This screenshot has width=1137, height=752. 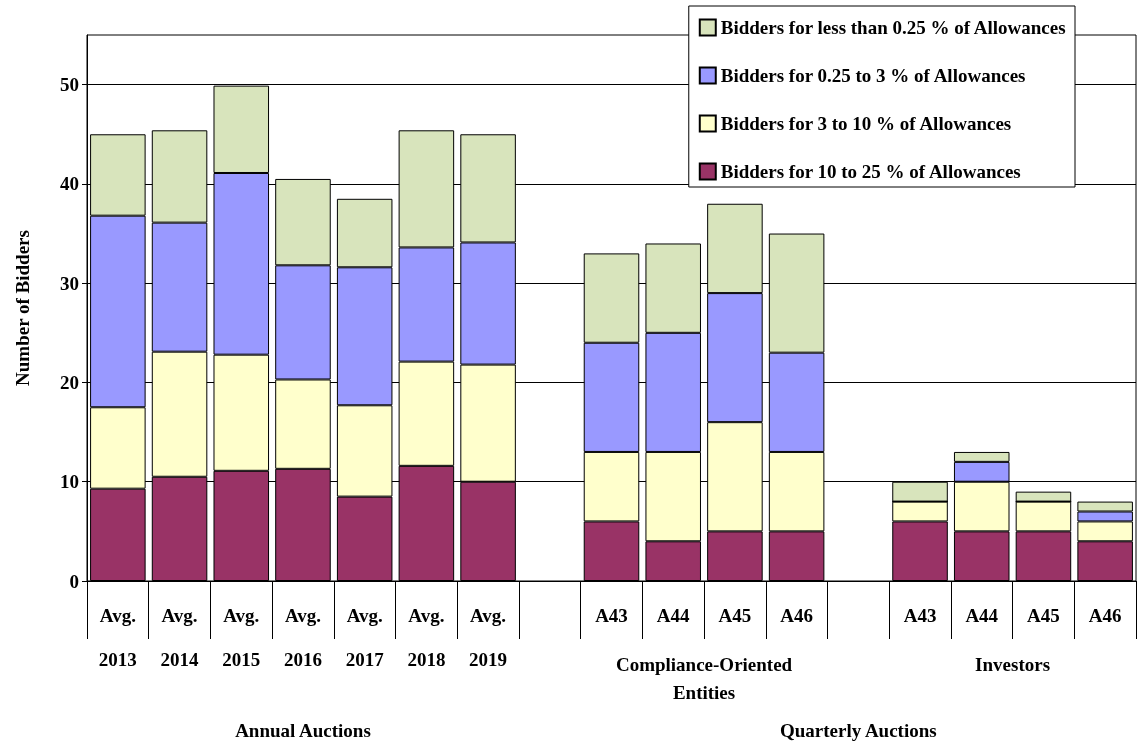 What do you see at coordinates (69, 283) in the screenshot?
I see `y-tick-label: 30` at bounding box center [69, 283].